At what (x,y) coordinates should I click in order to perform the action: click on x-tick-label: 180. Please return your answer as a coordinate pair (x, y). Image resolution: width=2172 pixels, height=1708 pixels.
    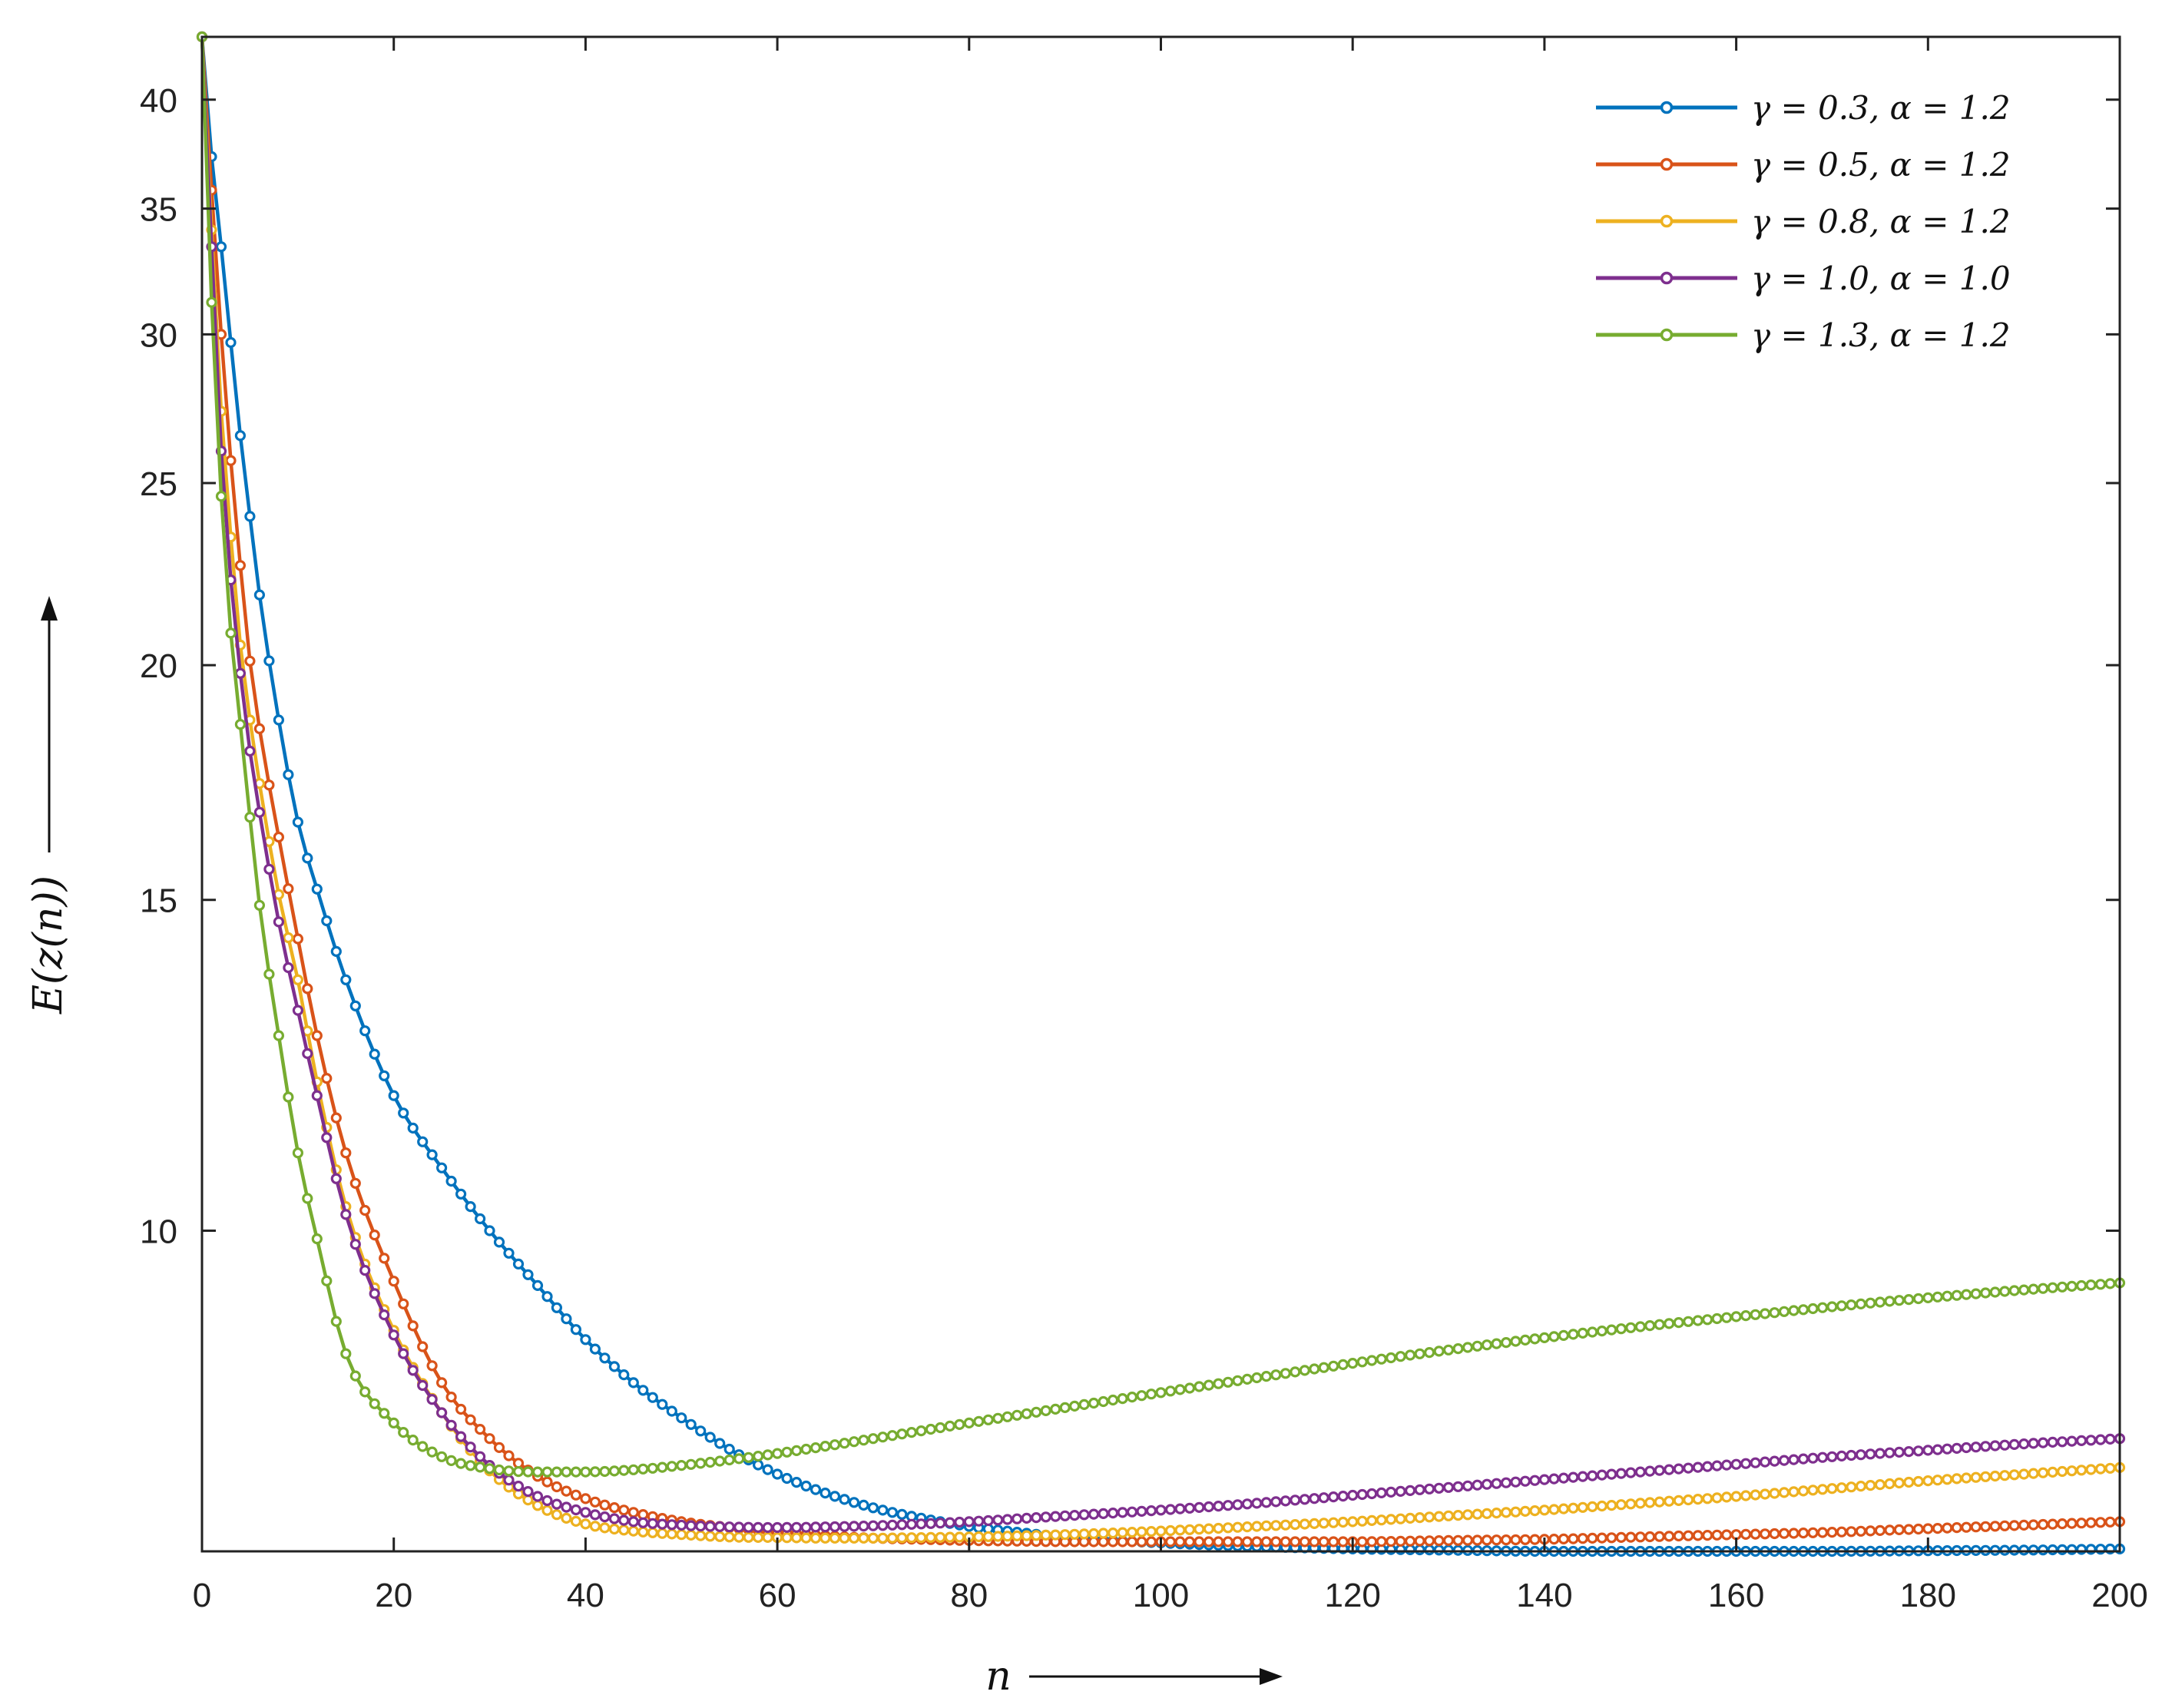
    Looking at the image, I should click on (1928, 1595).